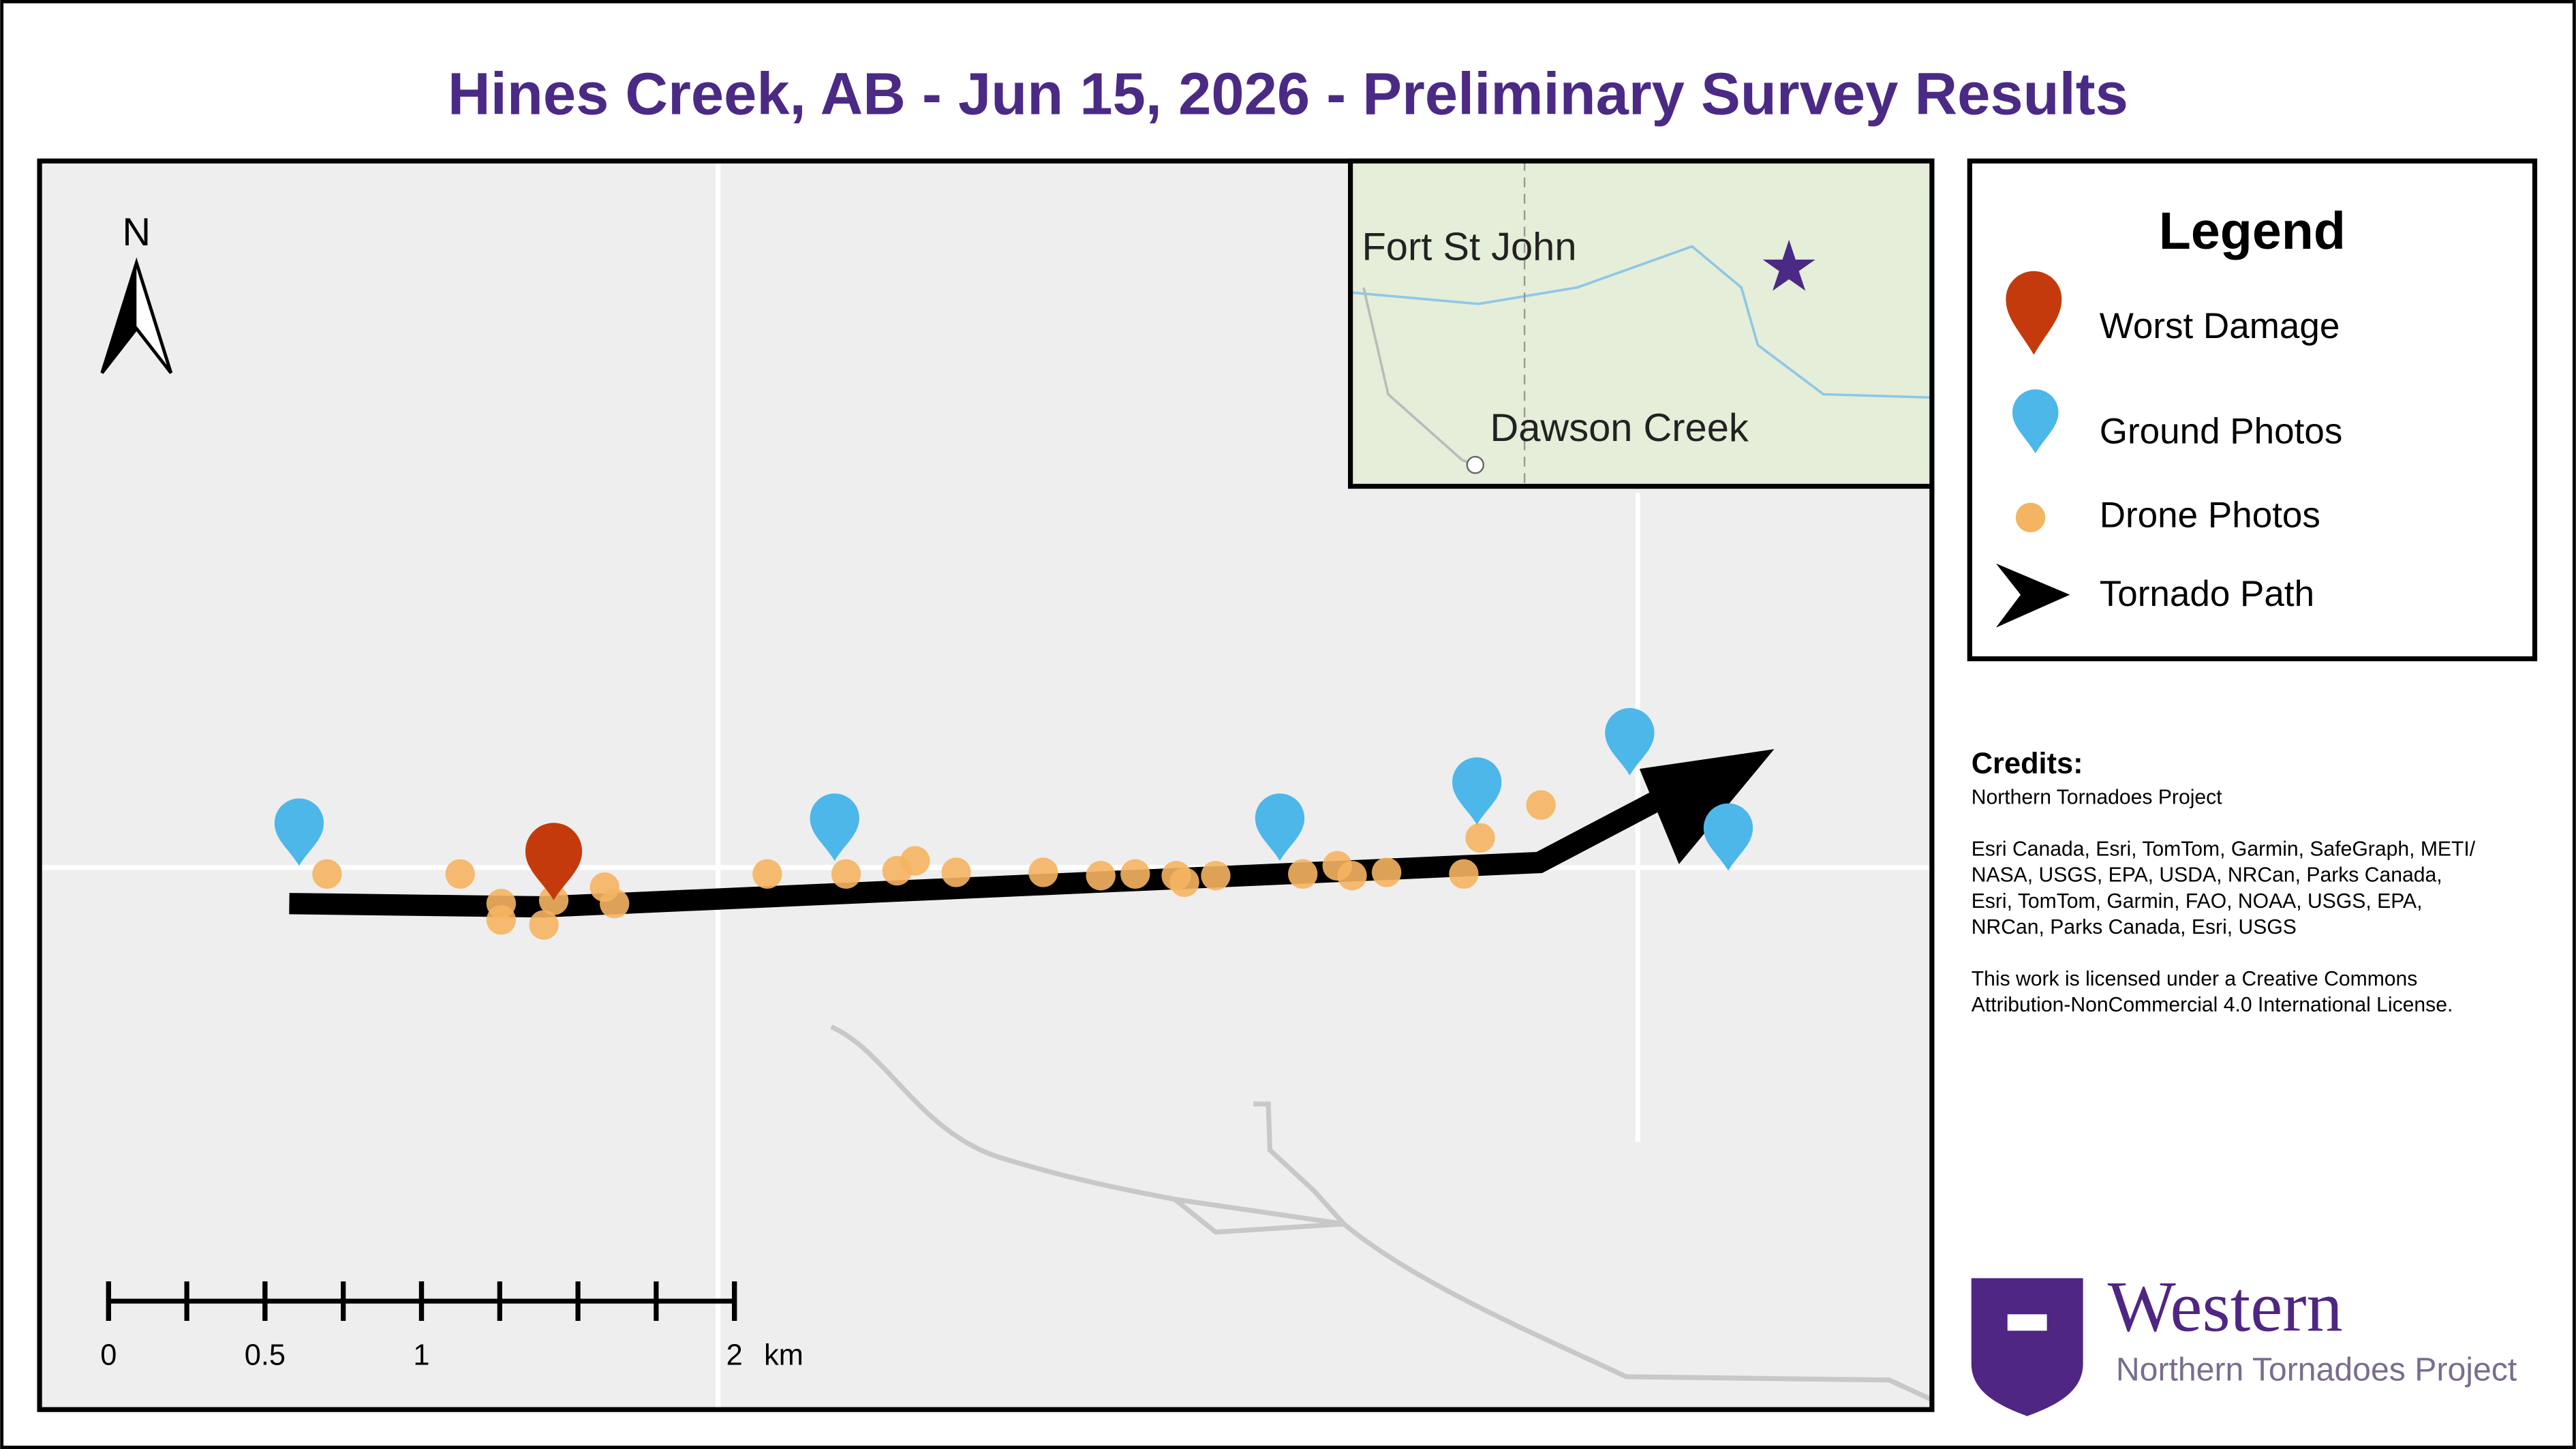  Describe the element at coordinates (1469, 248) in the screenshot. I see `inset-label: Fort St John` at that location.